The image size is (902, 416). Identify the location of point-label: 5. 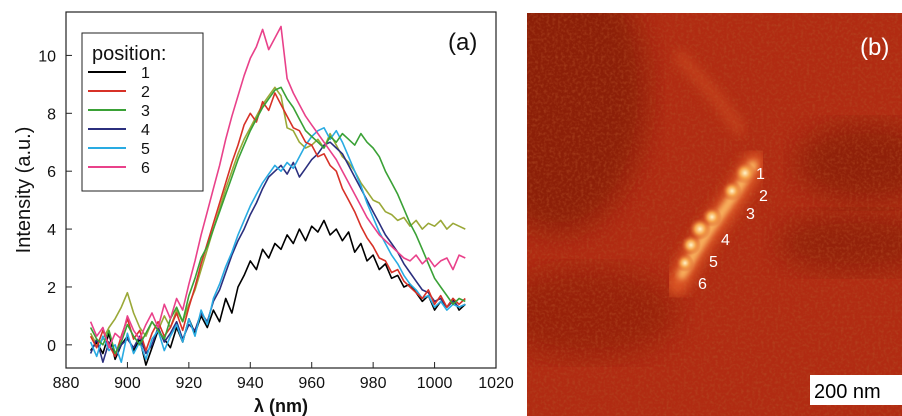
(713, 262).